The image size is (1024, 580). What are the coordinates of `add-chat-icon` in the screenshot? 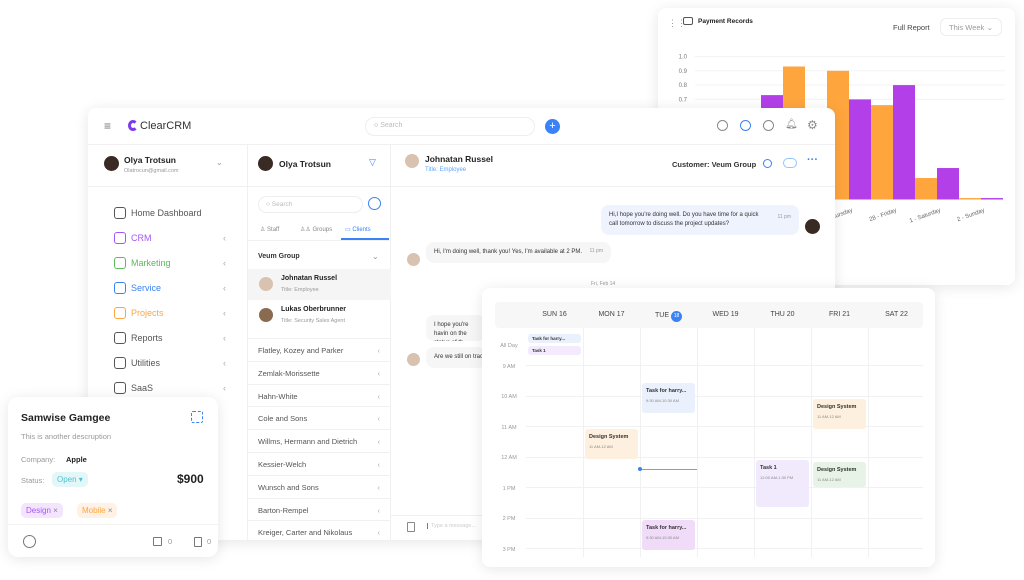 It's located at (374, 203).